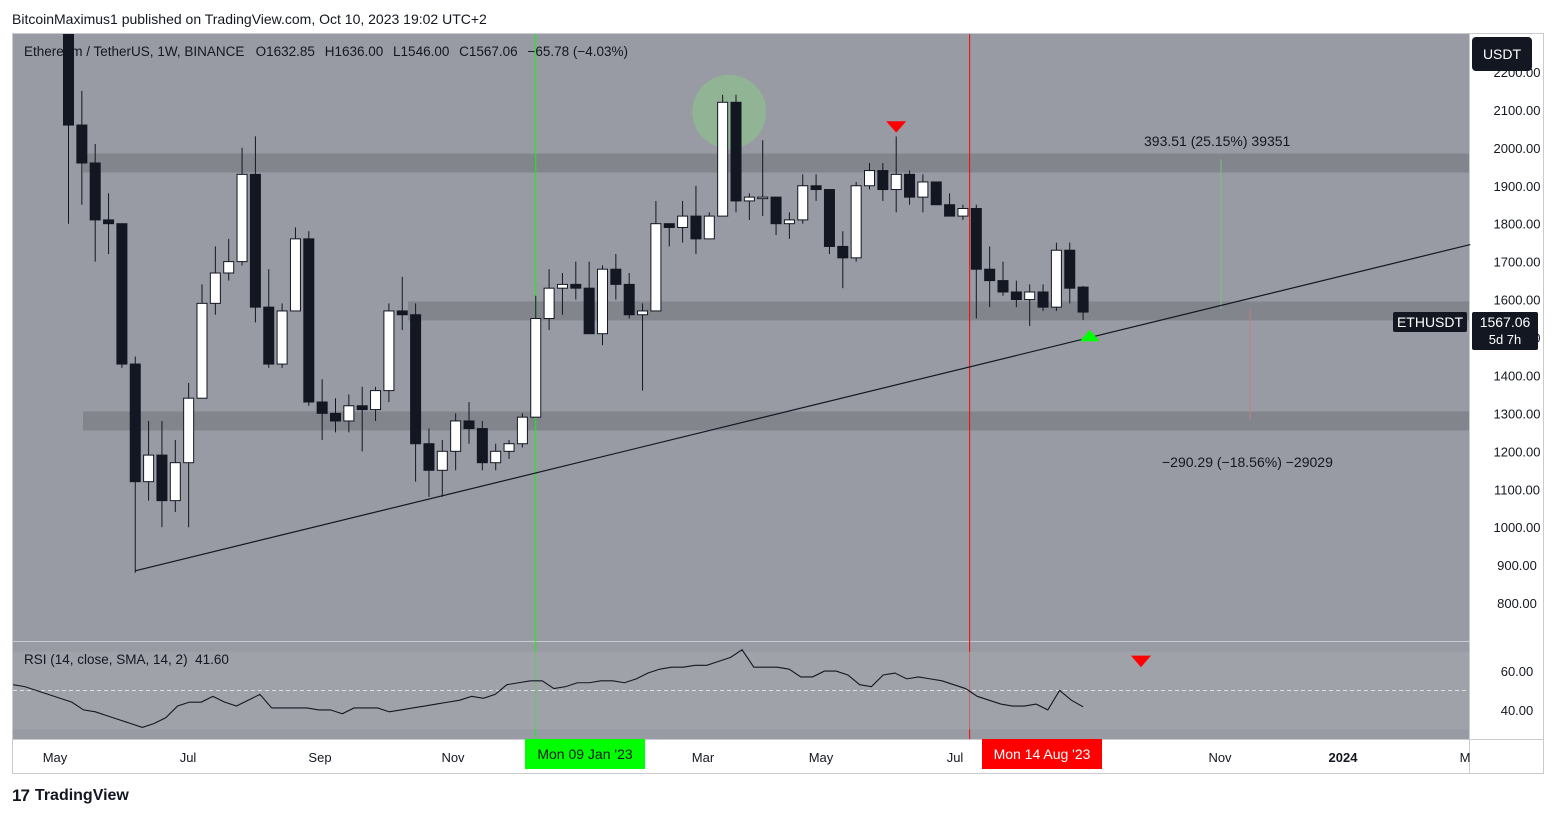  What do you see at coordinates (896, 127) in the screenshot?
I see `red-down-arrow-icon` at bounding box center [896, 127].